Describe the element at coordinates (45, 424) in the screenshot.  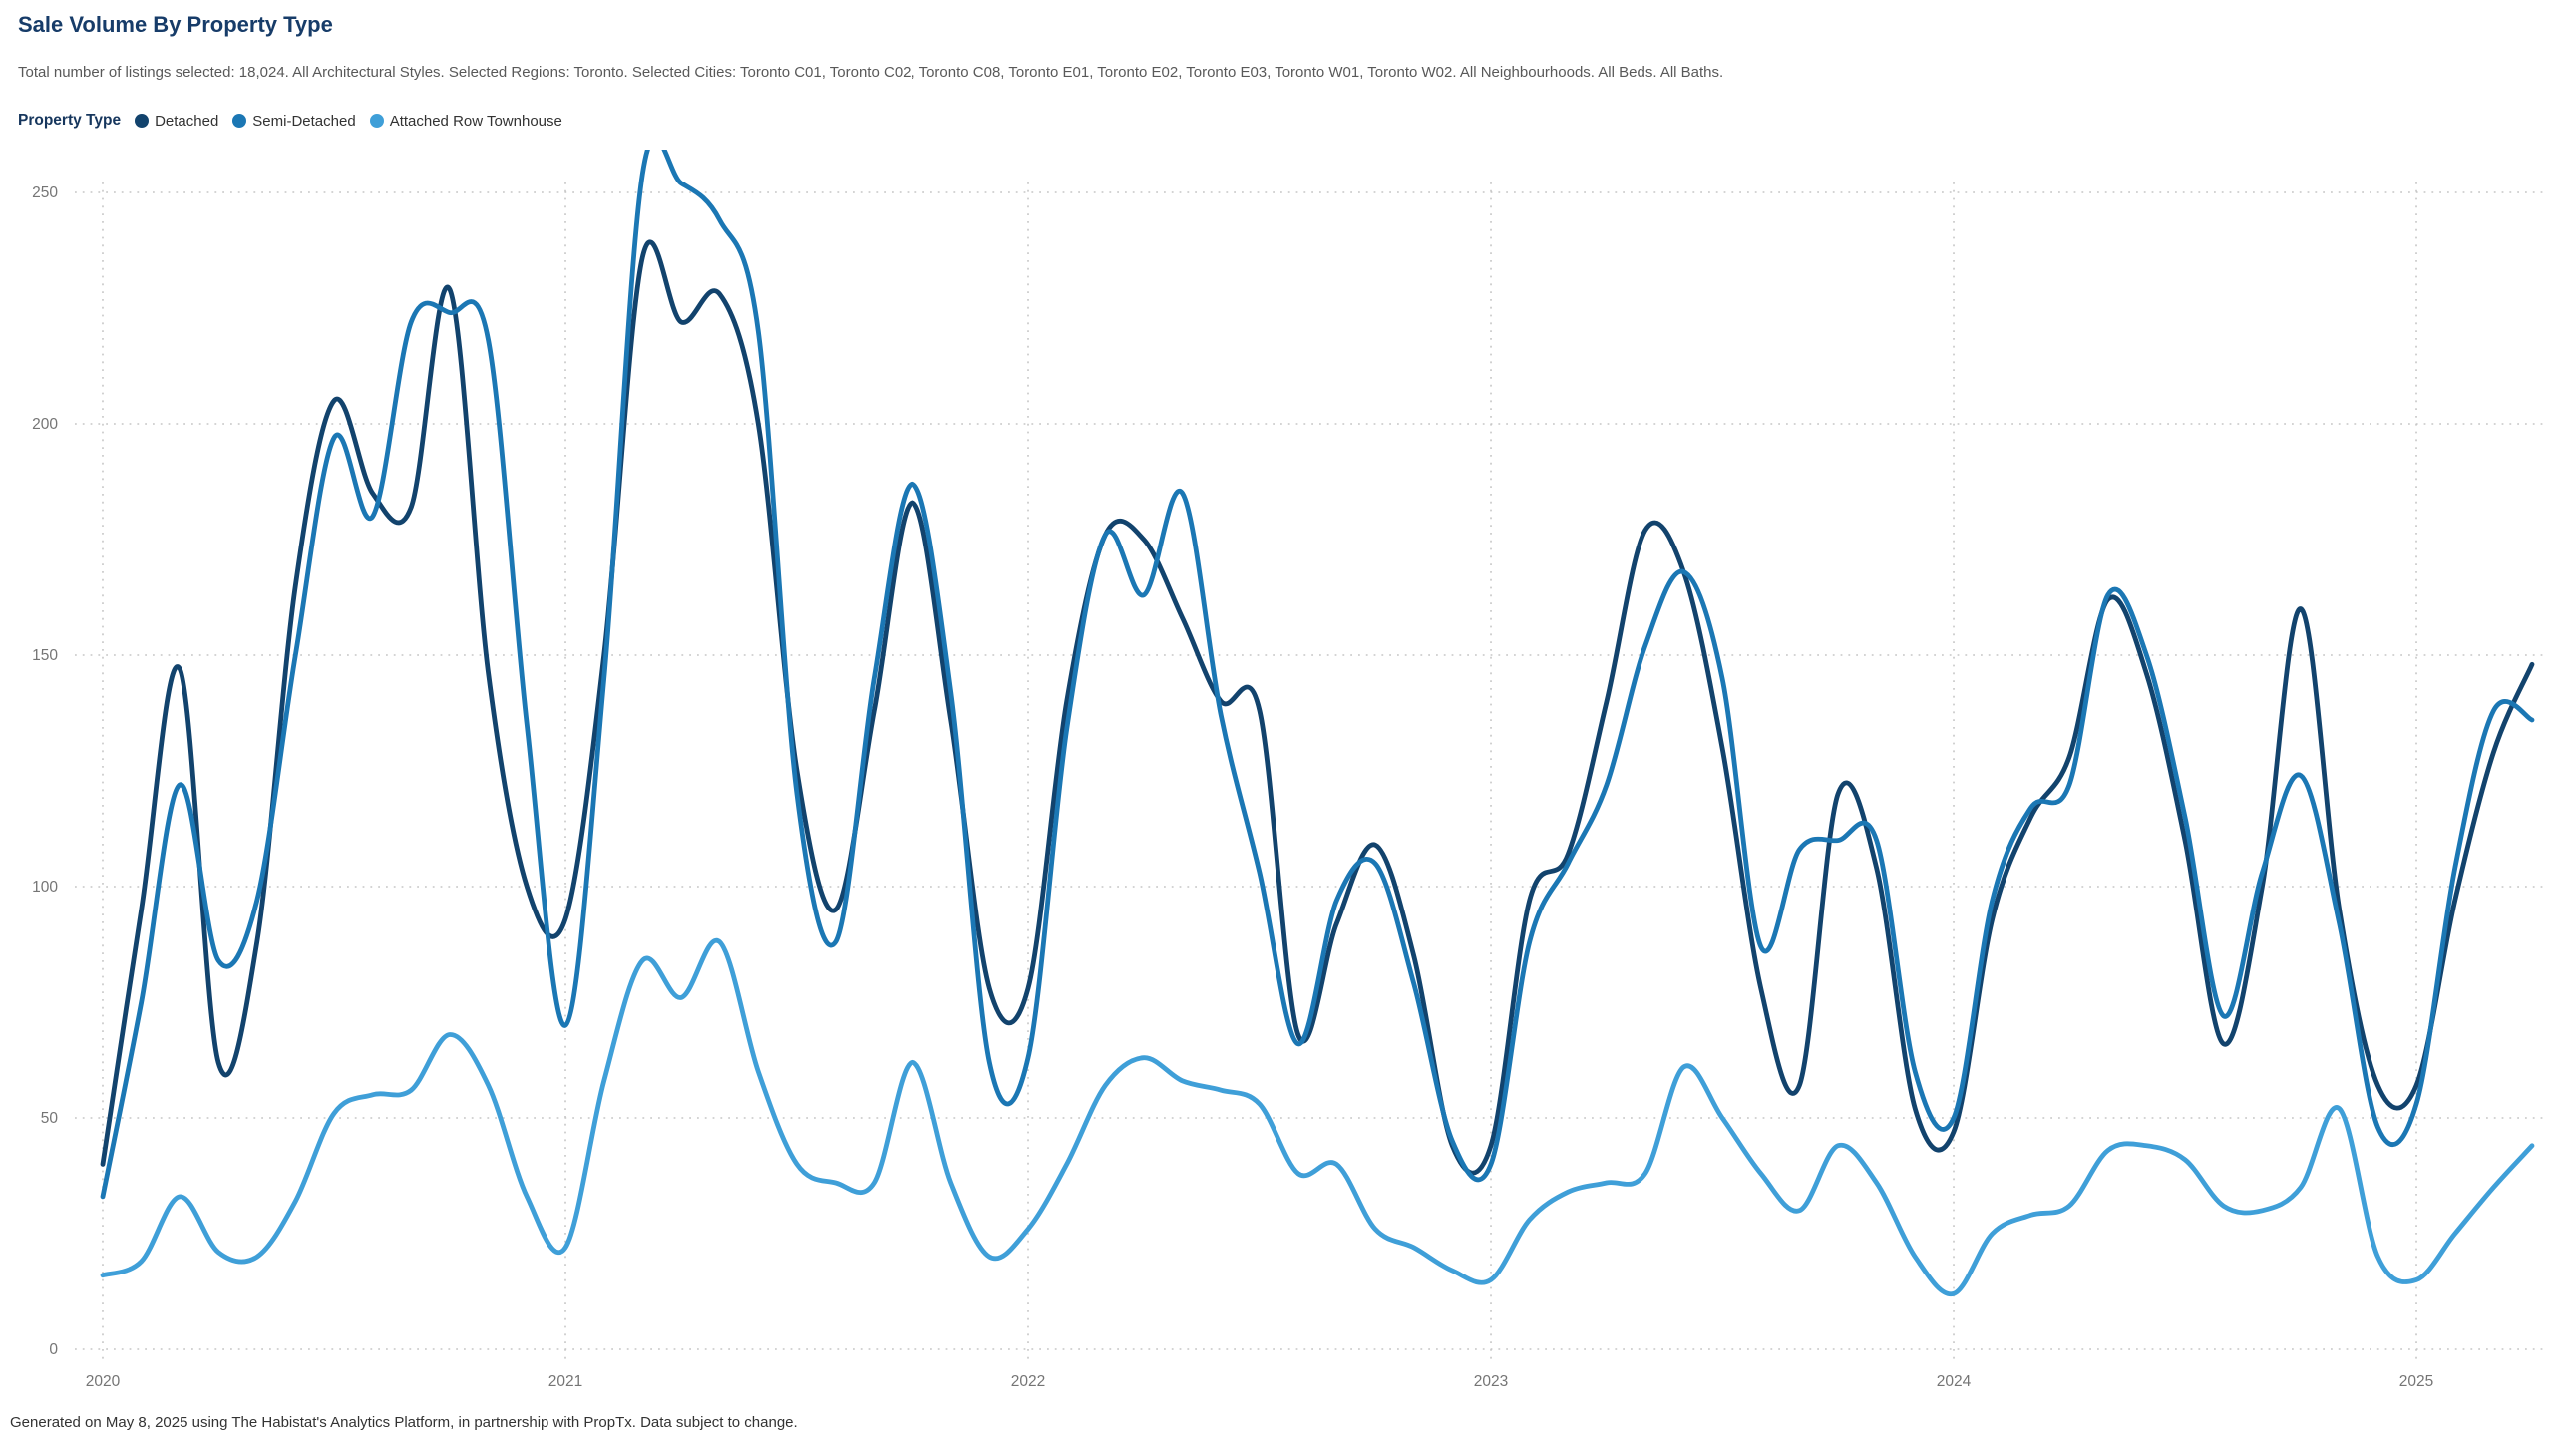
I see `y-axis-tick-label: 200` at that location.